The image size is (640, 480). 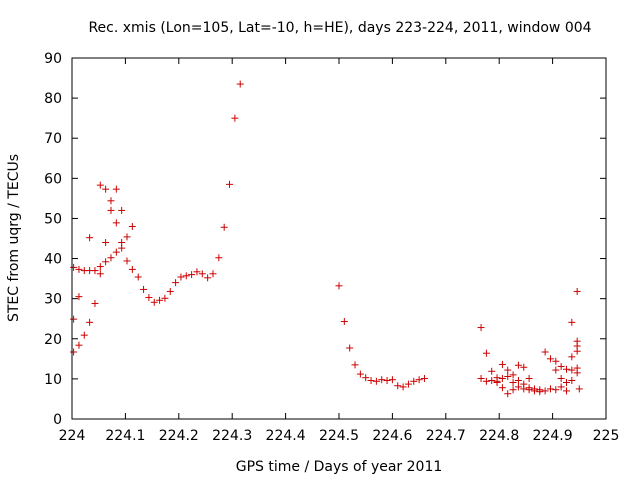 What do you see at coordinates (14, 238) in the screenshot?
I see `y-axis-label: STEC from uqrg / TECUs` at bounding box center [14, 238].